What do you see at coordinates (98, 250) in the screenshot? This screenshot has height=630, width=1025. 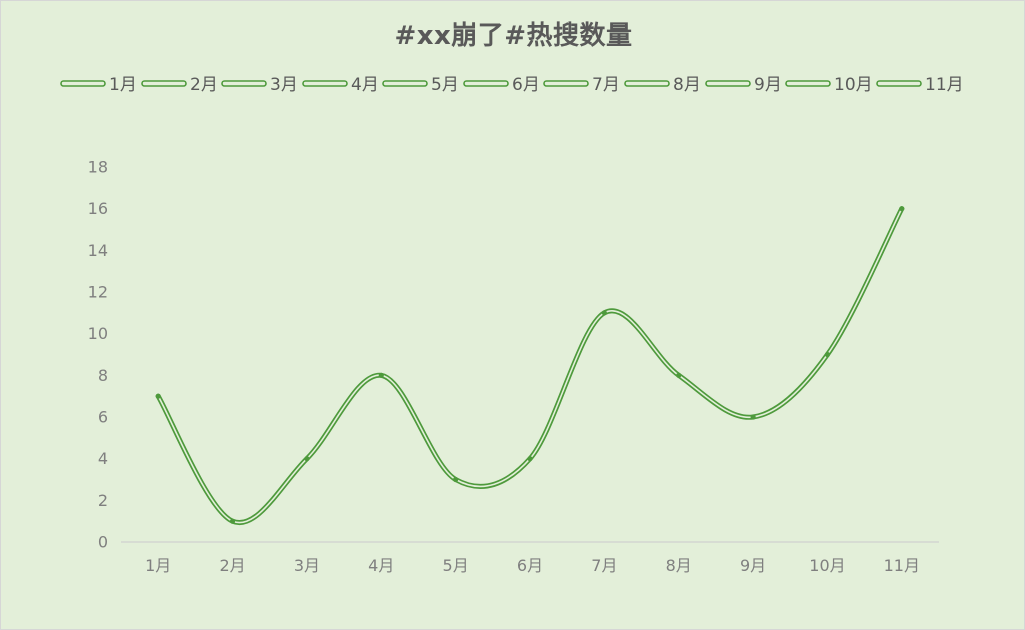 I see `y-tick-label: 14` at bounding box center [98, 250].